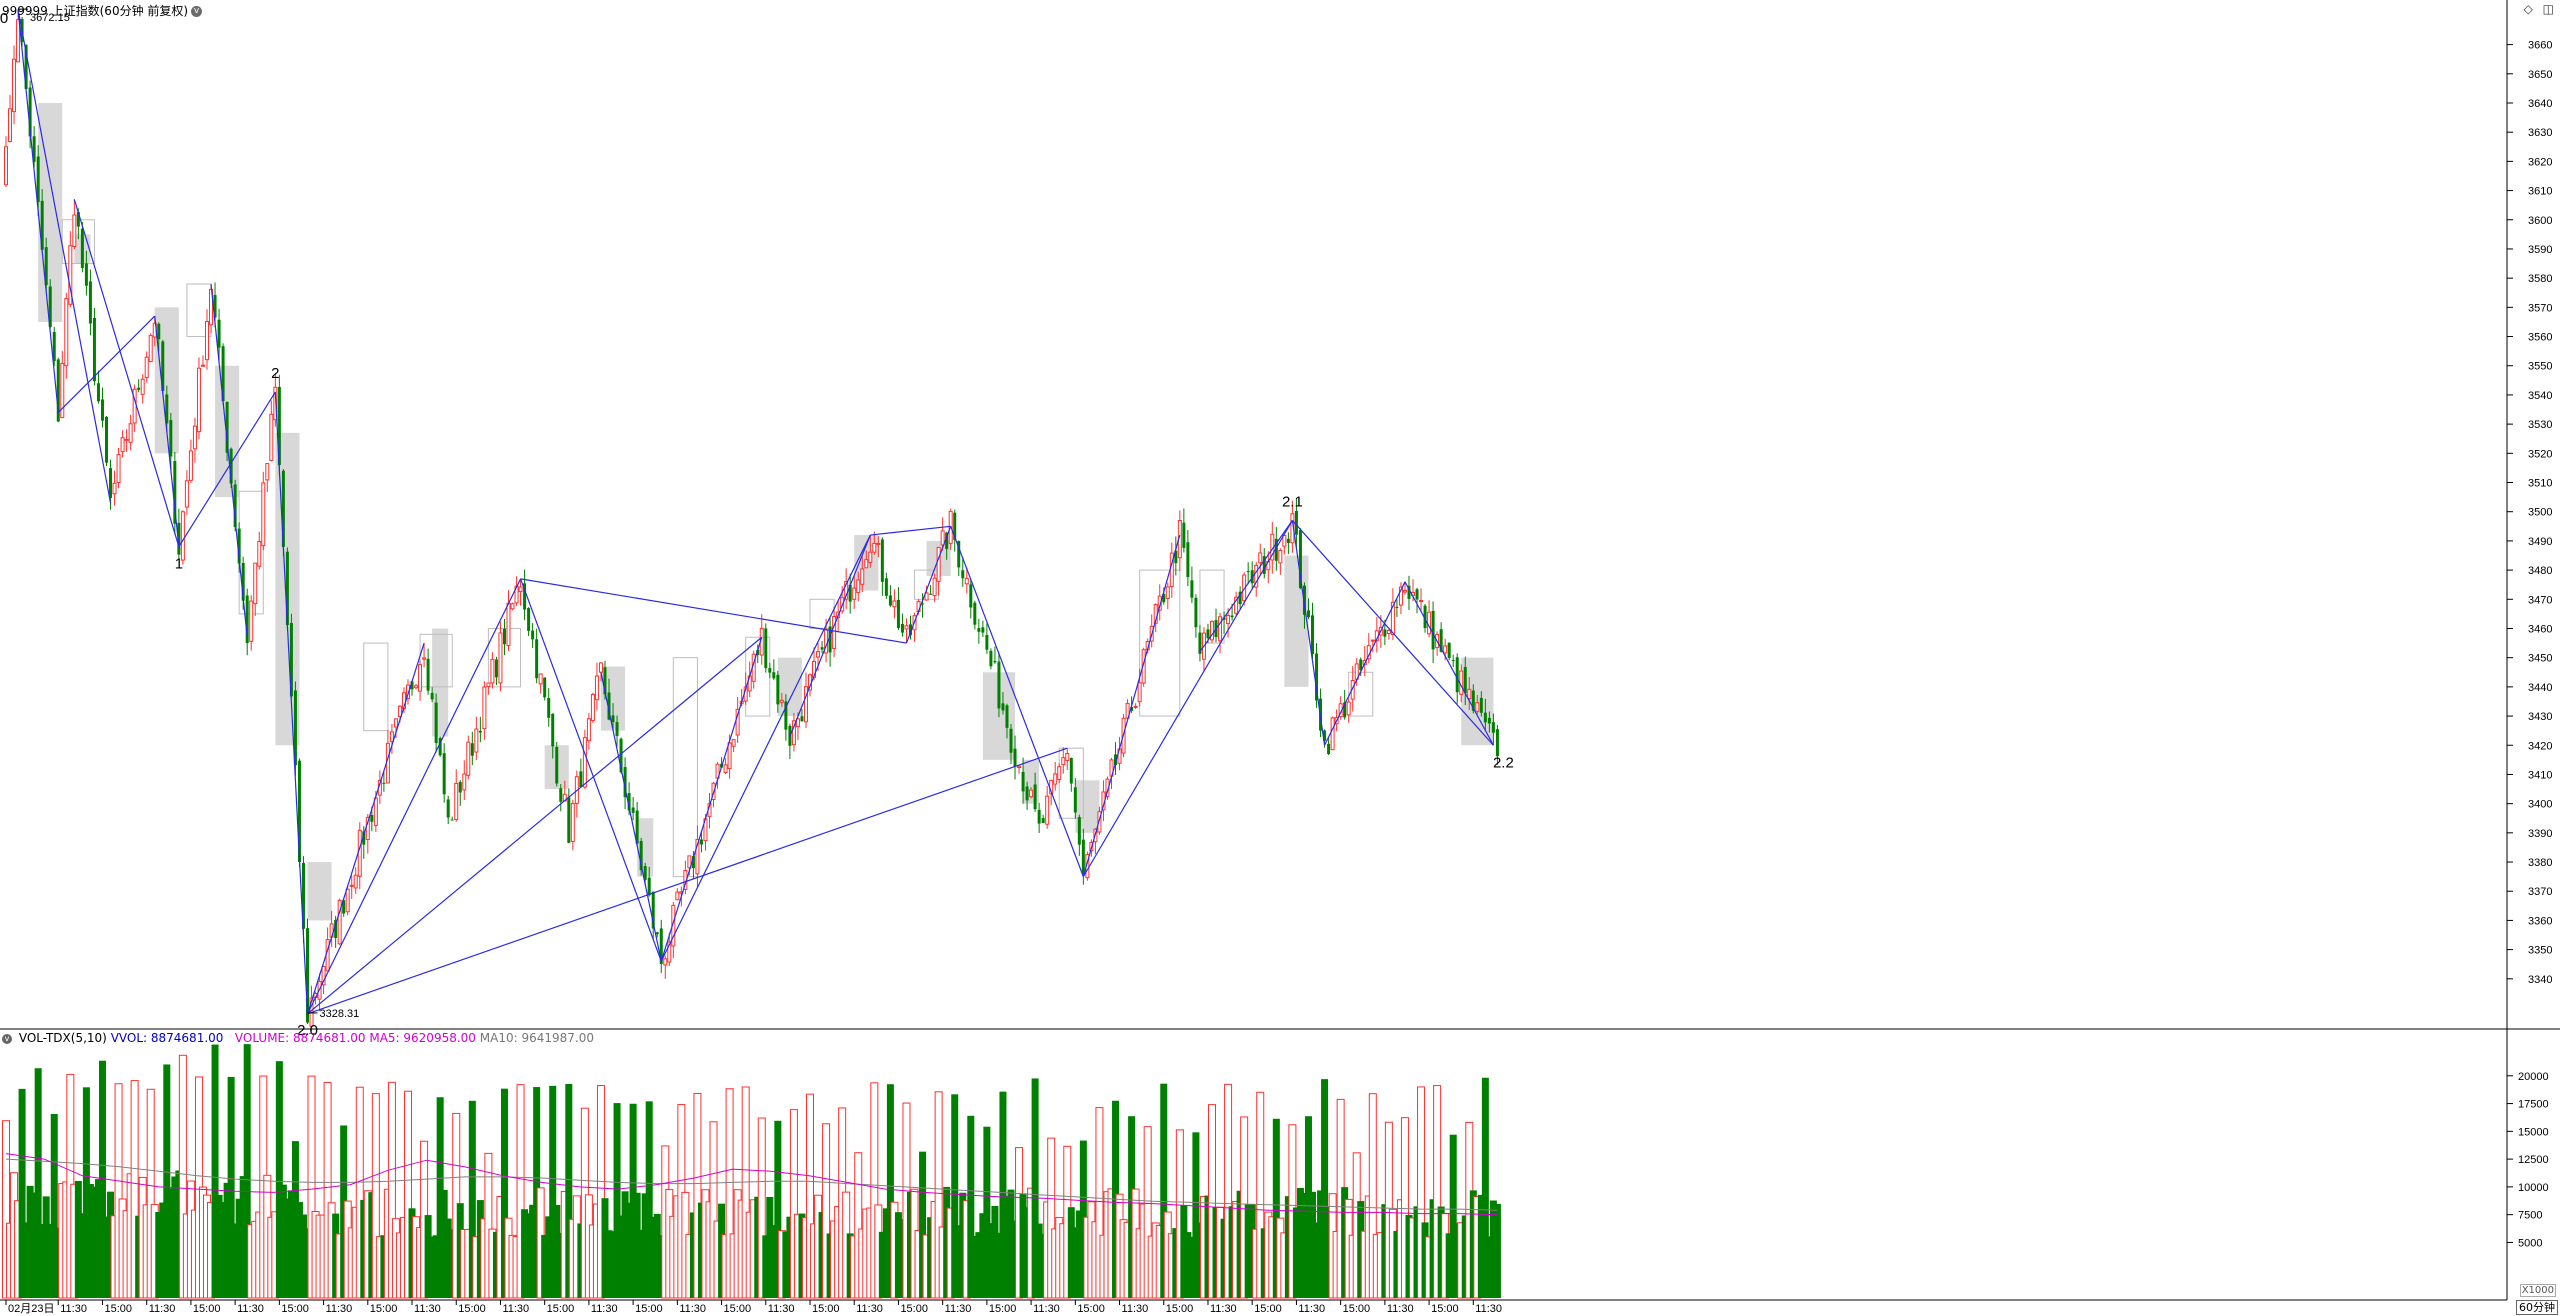 This screenshot has width=2560, height=1316. What do you see at coordinates (2533, 1160) in the screenshot?
I see `volume-tick-label: 12500` at bounding box center [2533, 1160].